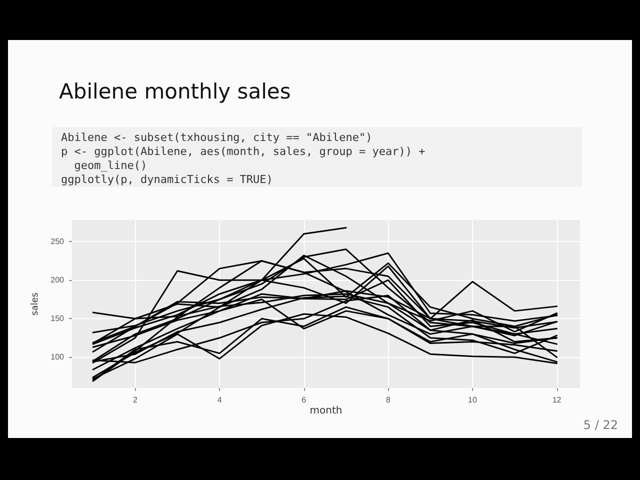 This screenshot has height=480, width=640. I want to click on y-tick-label: 150, so click(57, 319).